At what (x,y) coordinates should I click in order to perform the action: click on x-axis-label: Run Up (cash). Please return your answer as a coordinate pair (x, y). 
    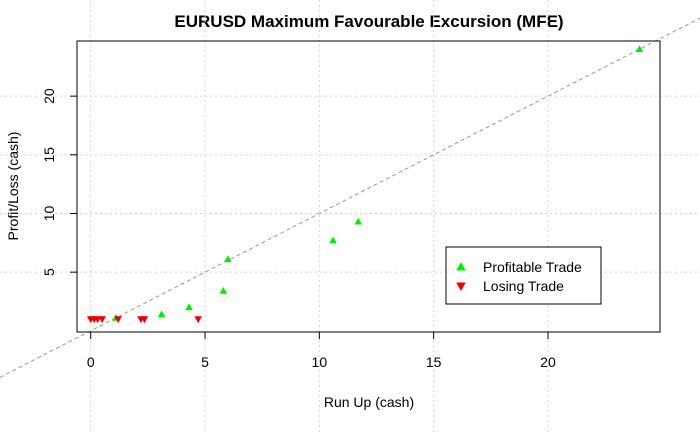
    Looking at the image, I should click on (369, 402).